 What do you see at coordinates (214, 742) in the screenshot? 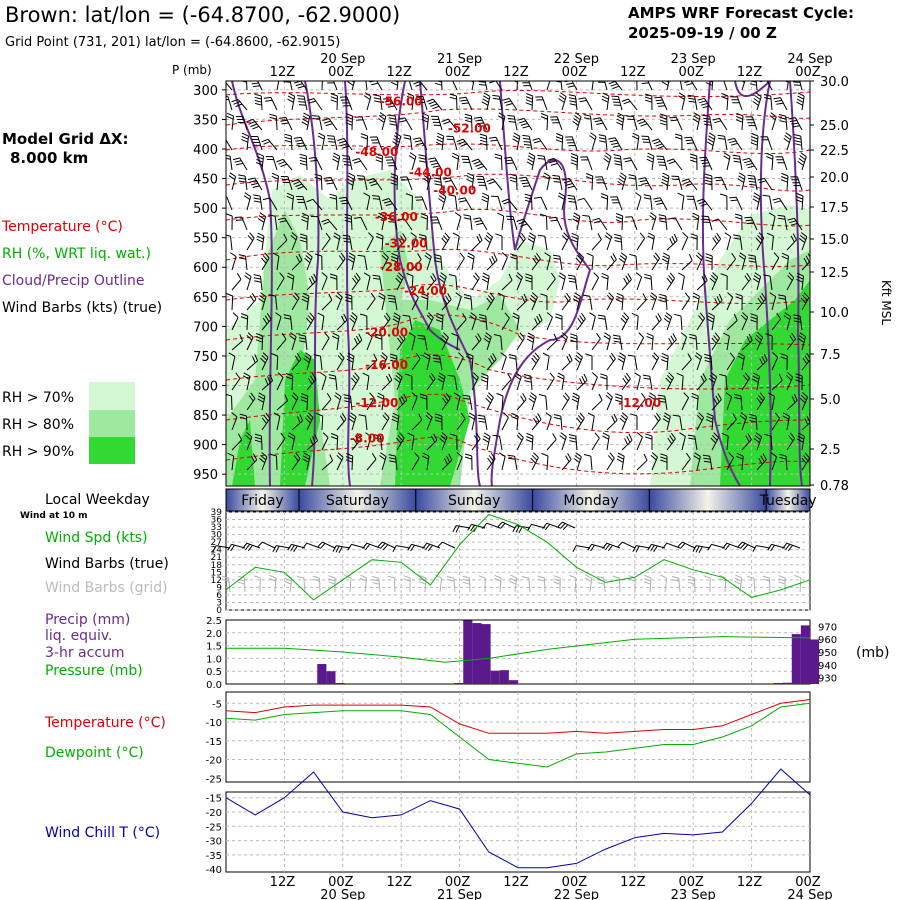
I see `temp-tick: -15` at bounding box center [214, 742].